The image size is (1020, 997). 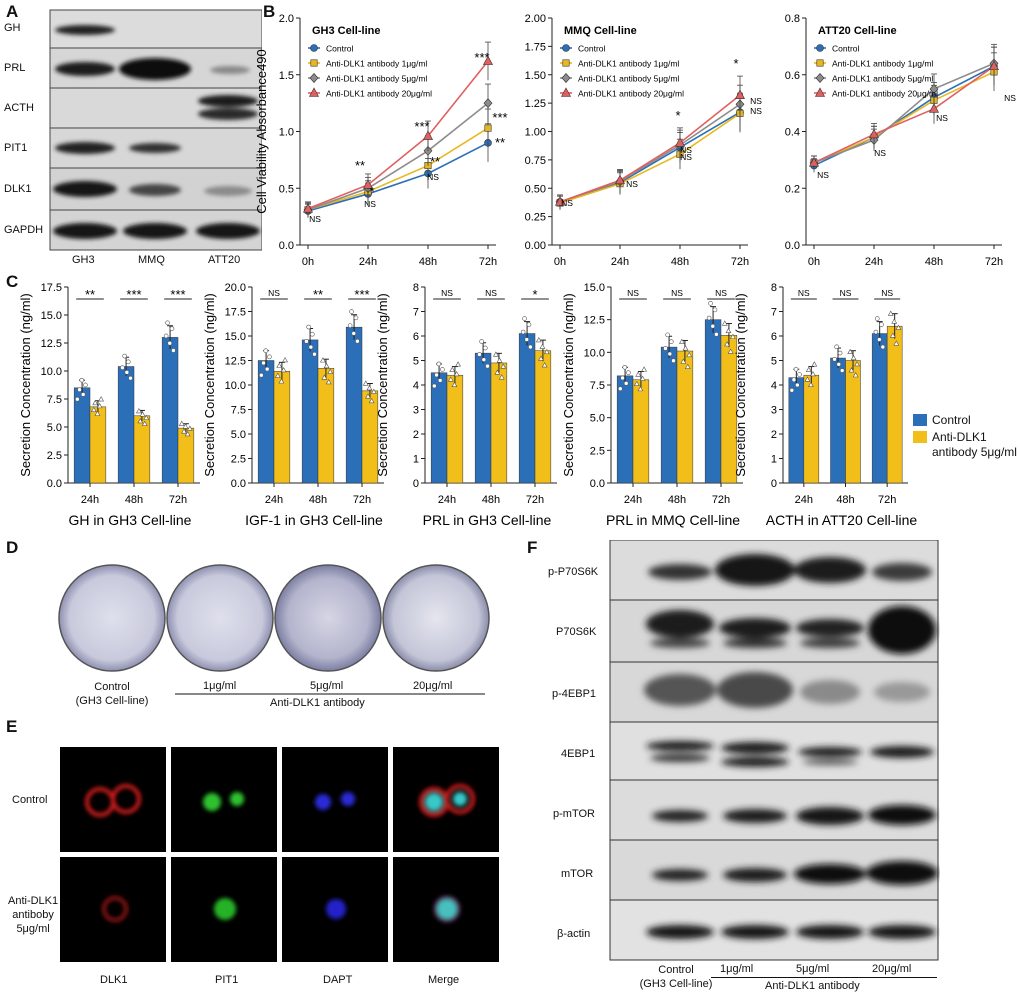 I want to click on y-tick-label: 4, so click(x=774, y=386).